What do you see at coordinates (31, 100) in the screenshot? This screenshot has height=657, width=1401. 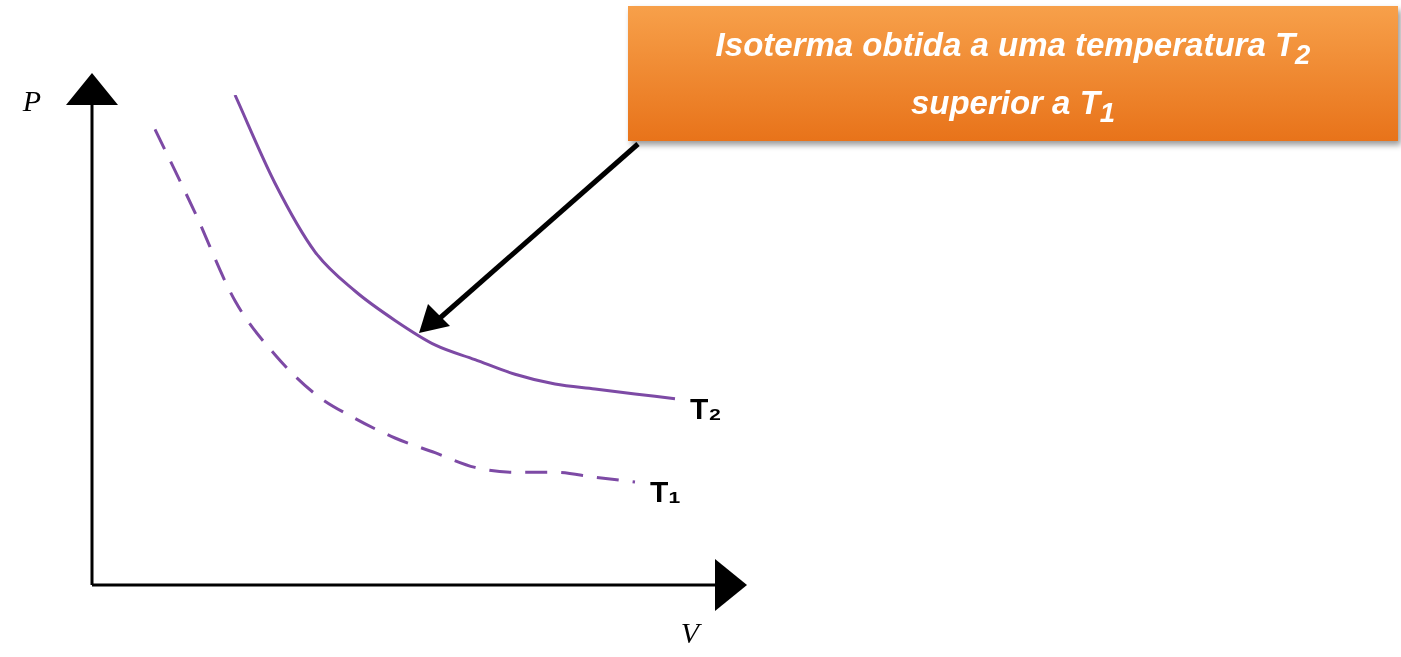 I see `y-axis-title: P` at bounding box center [31, 100].